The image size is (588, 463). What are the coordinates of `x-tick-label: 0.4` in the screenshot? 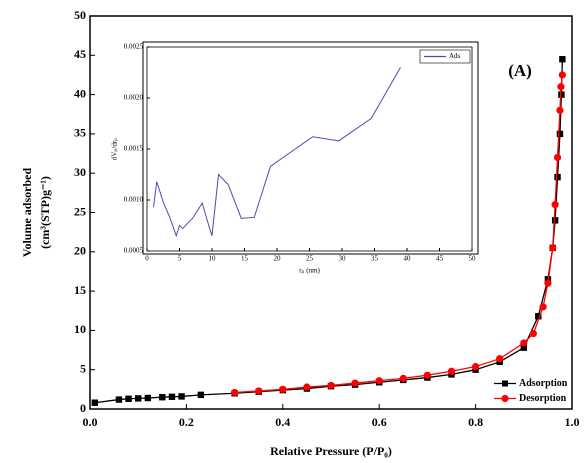 It's located at (282, 422).